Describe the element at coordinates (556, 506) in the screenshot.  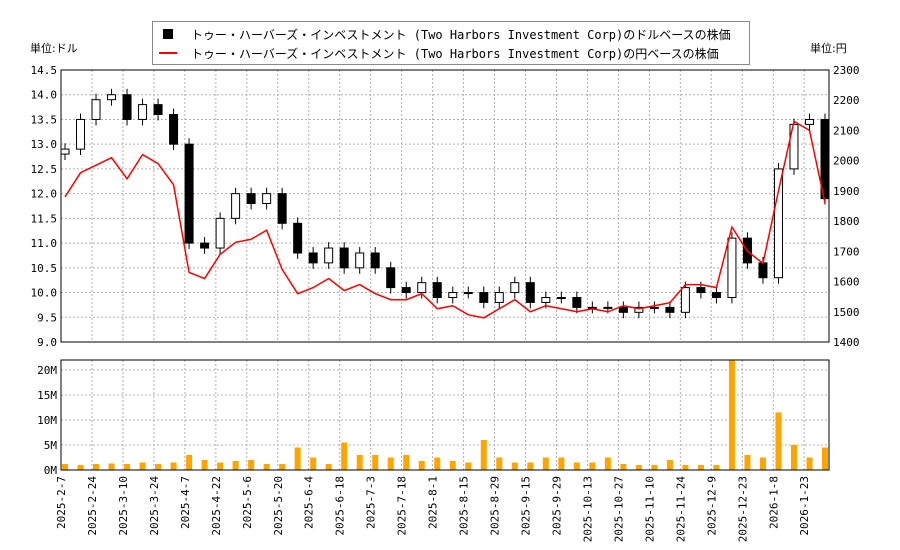
I see `x-tick-label: 2025-9-29` at that location.